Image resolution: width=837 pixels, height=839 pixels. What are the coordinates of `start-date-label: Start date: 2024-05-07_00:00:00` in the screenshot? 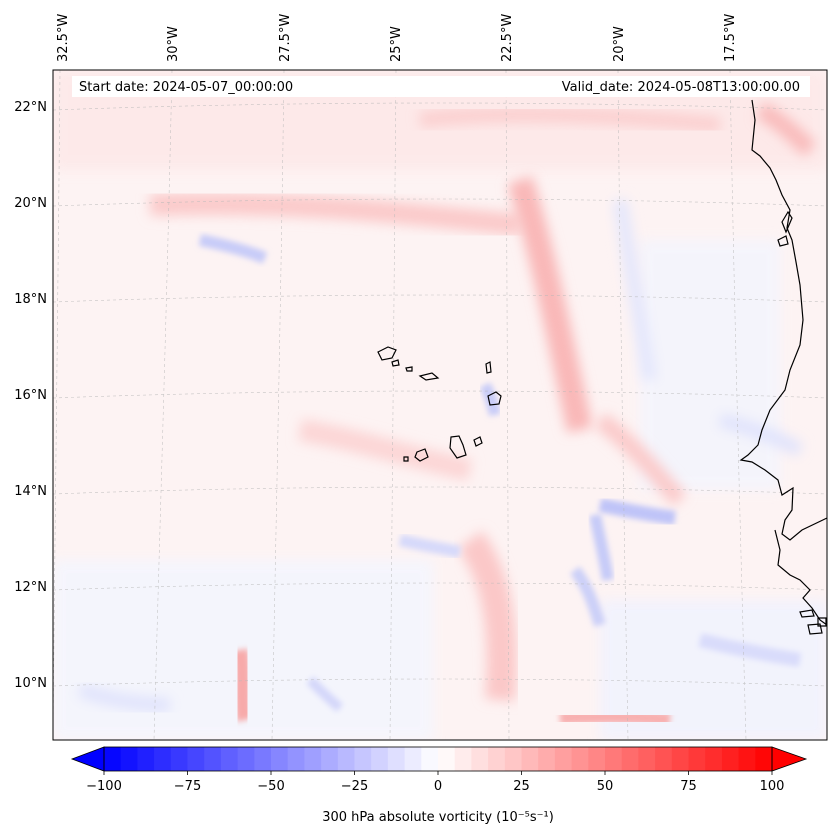 It's located at (186, 87).